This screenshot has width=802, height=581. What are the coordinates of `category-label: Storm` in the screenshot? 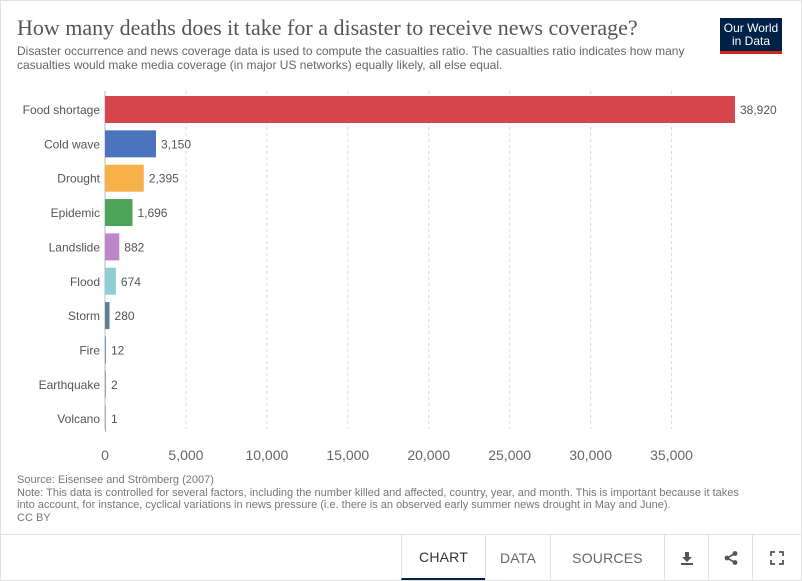 It's located at (84, 316).